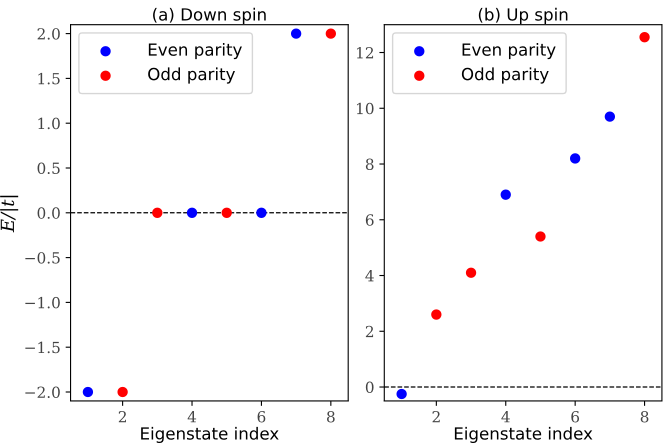 The height and width of the screenshot is (448, 672). What do you see at coordinates (49, 78) in the screenshot?
I see `y-tick-label: 1.5` at bounding box center [49, 78].